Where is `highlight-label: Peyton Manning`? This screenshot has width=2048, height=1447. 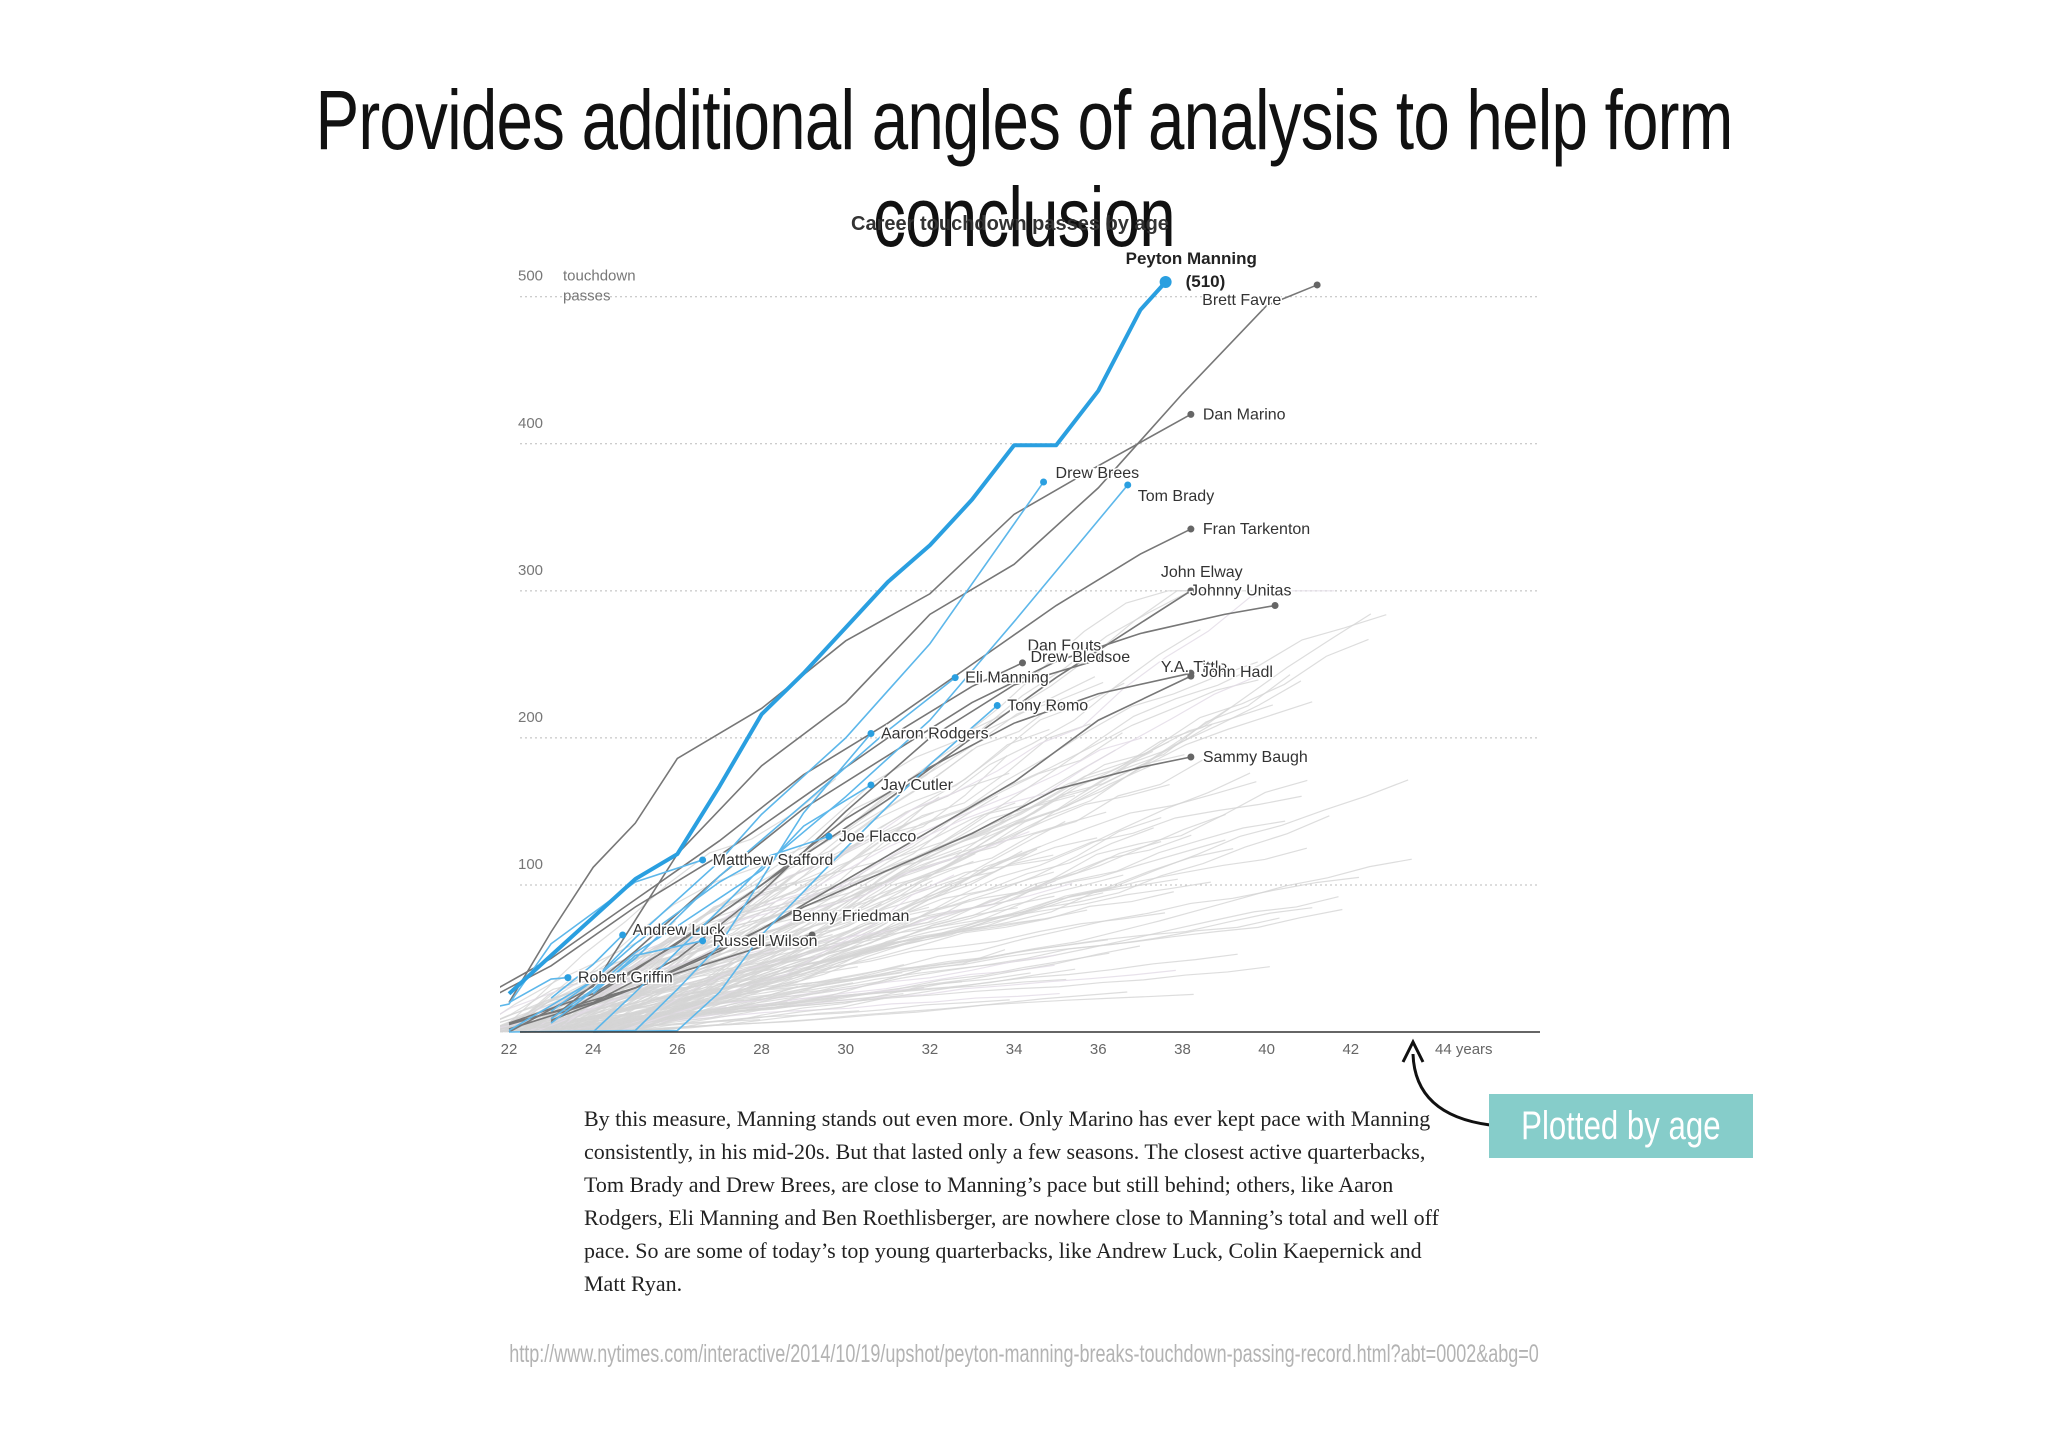 highlight-label: Peyton Manning is located at coordinates (1191, 258).